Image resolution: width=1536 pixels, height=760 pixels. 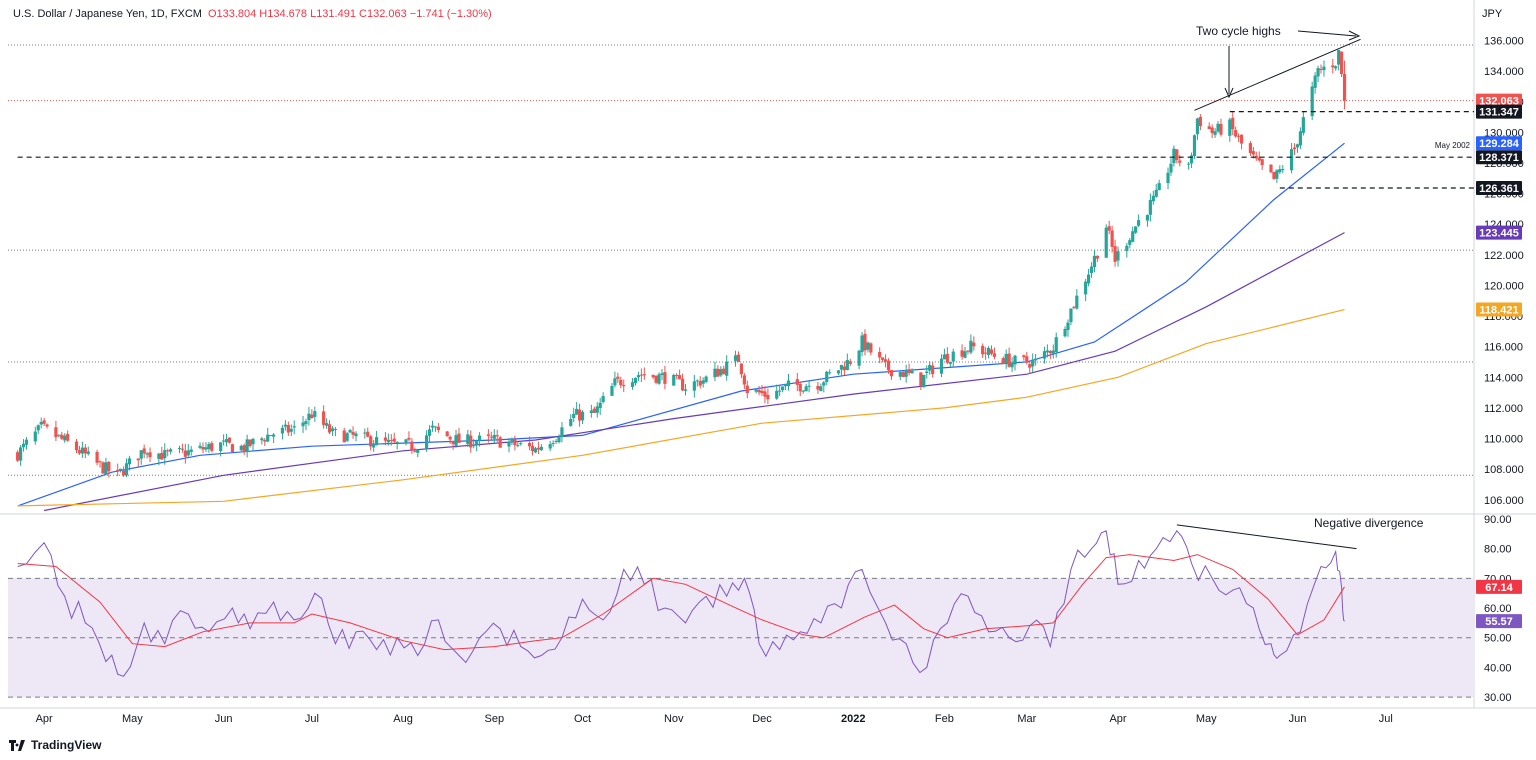 I want to click on price-tick-label: 110.000, so click(x=1503, y=440).